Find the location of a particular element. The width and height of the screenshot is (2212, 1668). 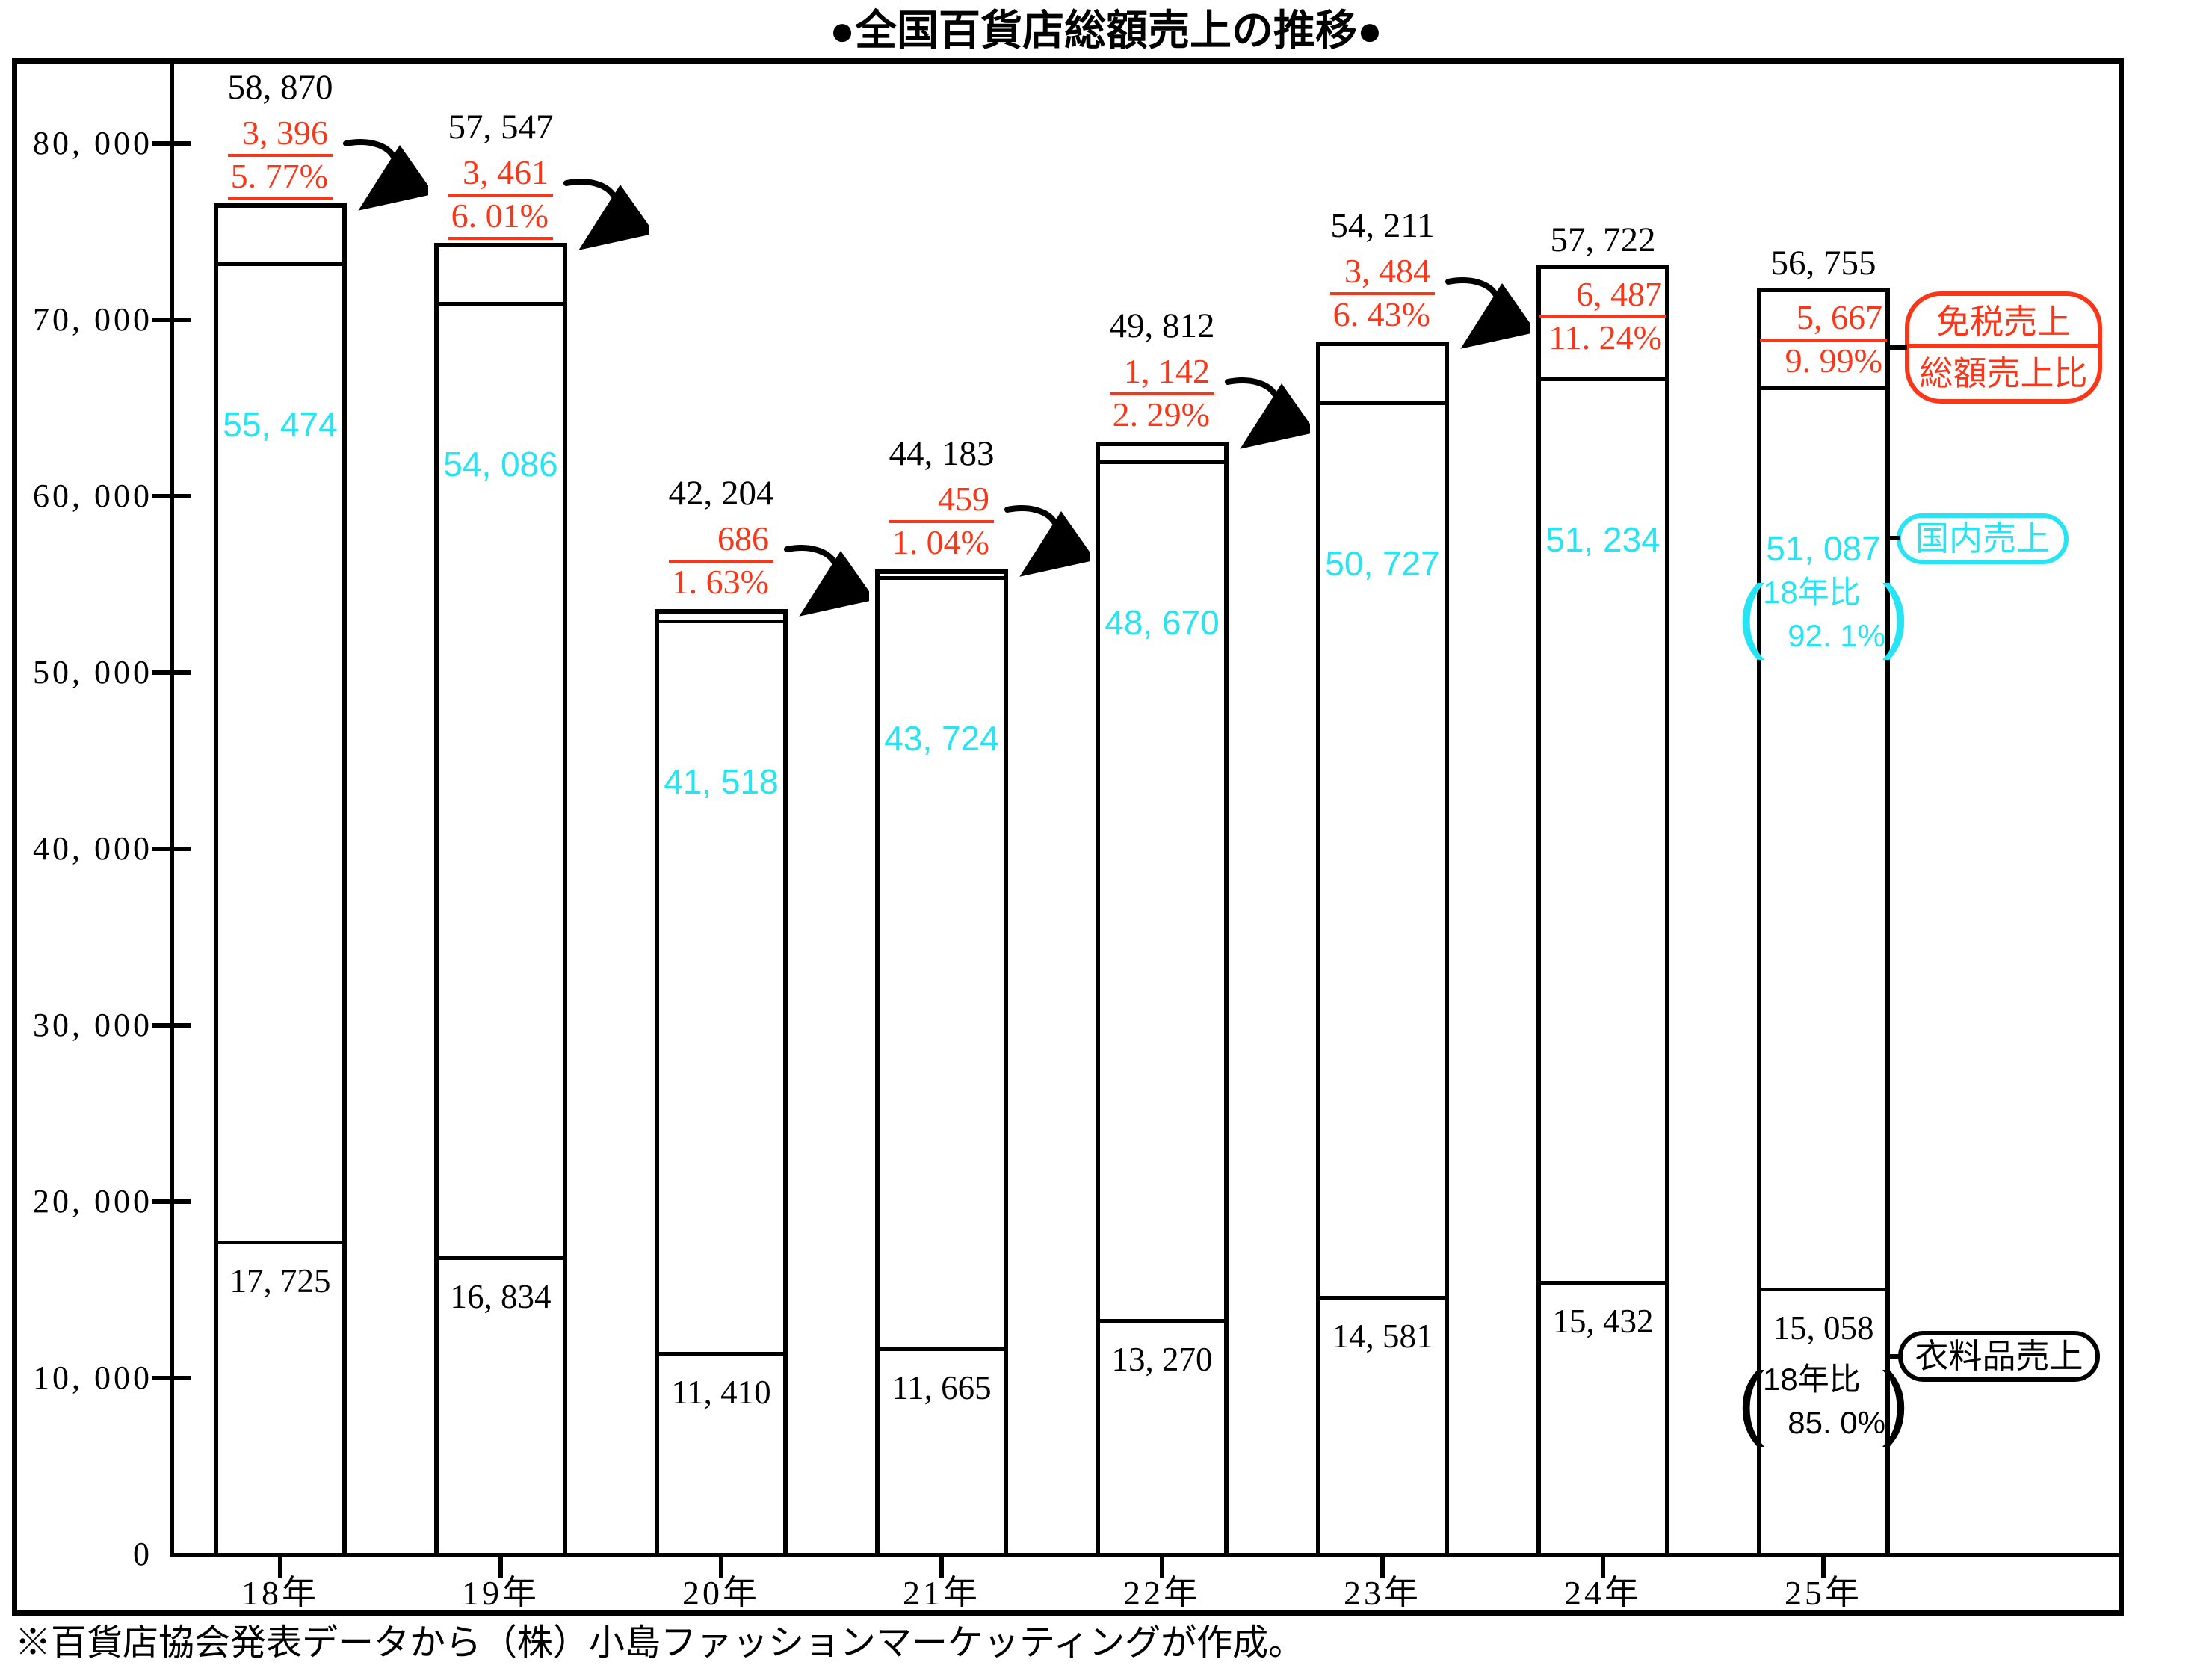

taxfree-share-pct: 6. 01% is located at coordinates (500, 218).